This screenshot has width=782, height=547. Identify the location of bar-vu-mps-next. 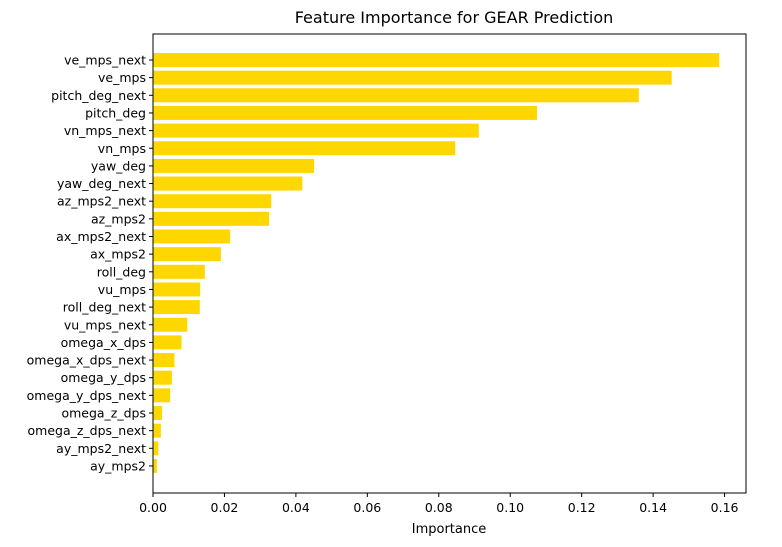
(170, 324).